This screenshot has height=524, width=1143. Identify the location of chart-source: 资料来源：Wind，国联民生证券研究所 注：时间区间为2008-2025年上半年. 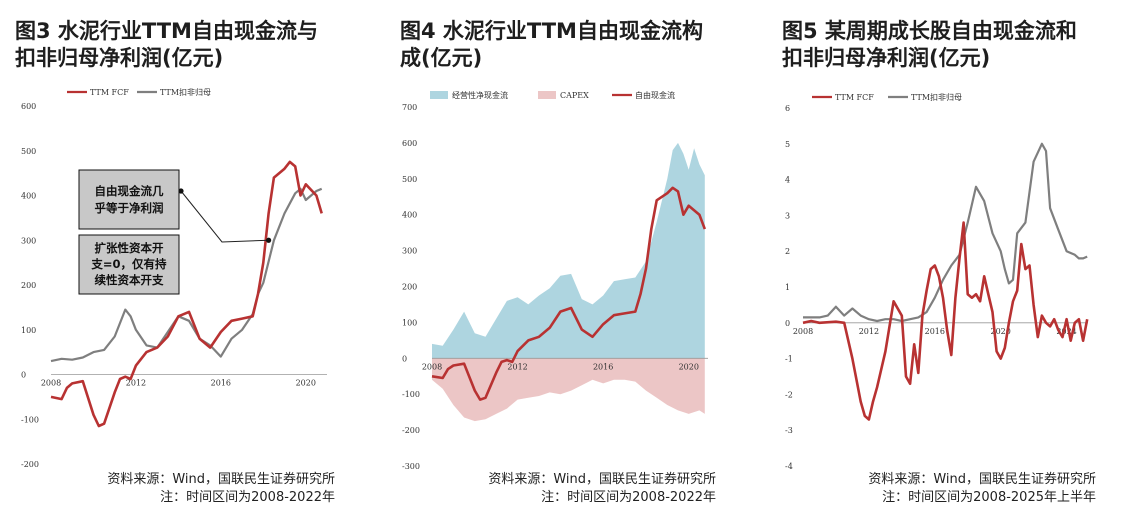
(982, 489).